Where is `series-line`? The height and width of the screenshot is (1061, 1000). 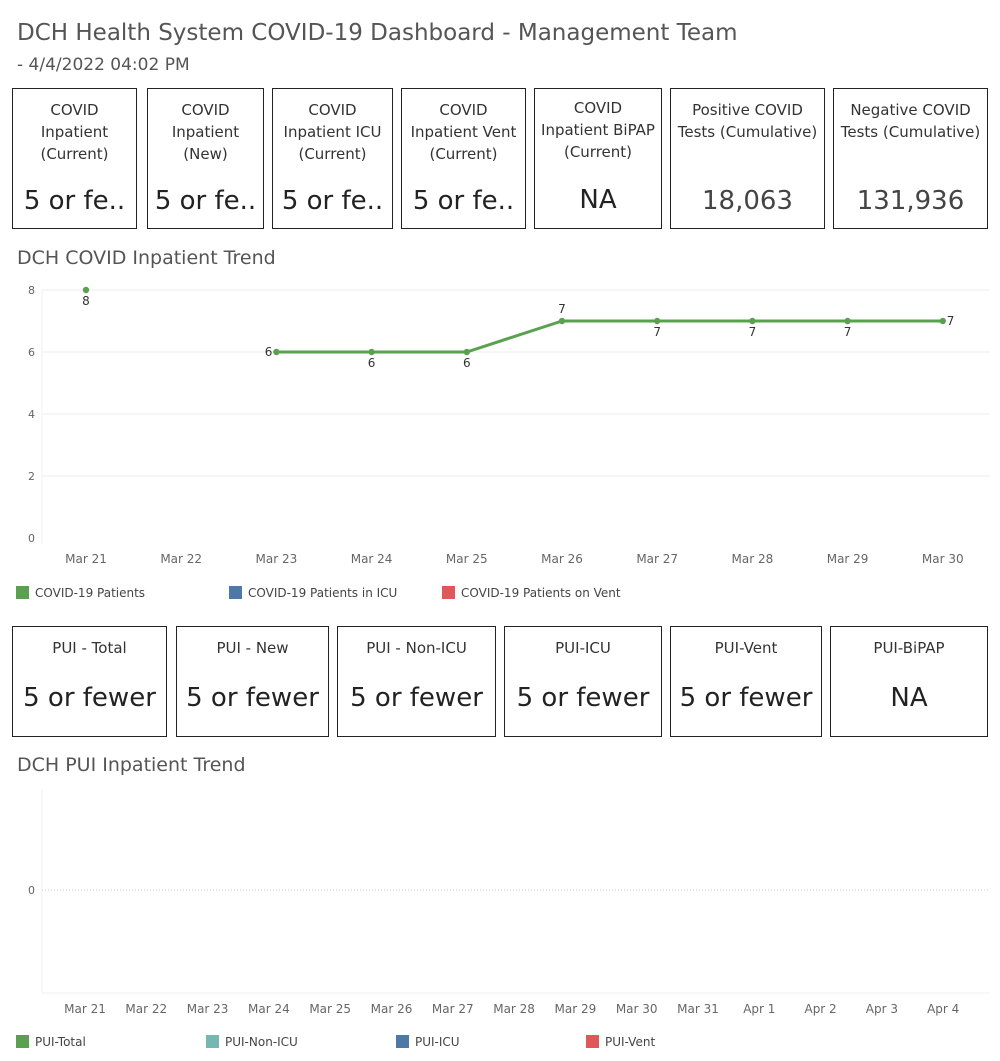 series-line is located at coordinates (609, 336).